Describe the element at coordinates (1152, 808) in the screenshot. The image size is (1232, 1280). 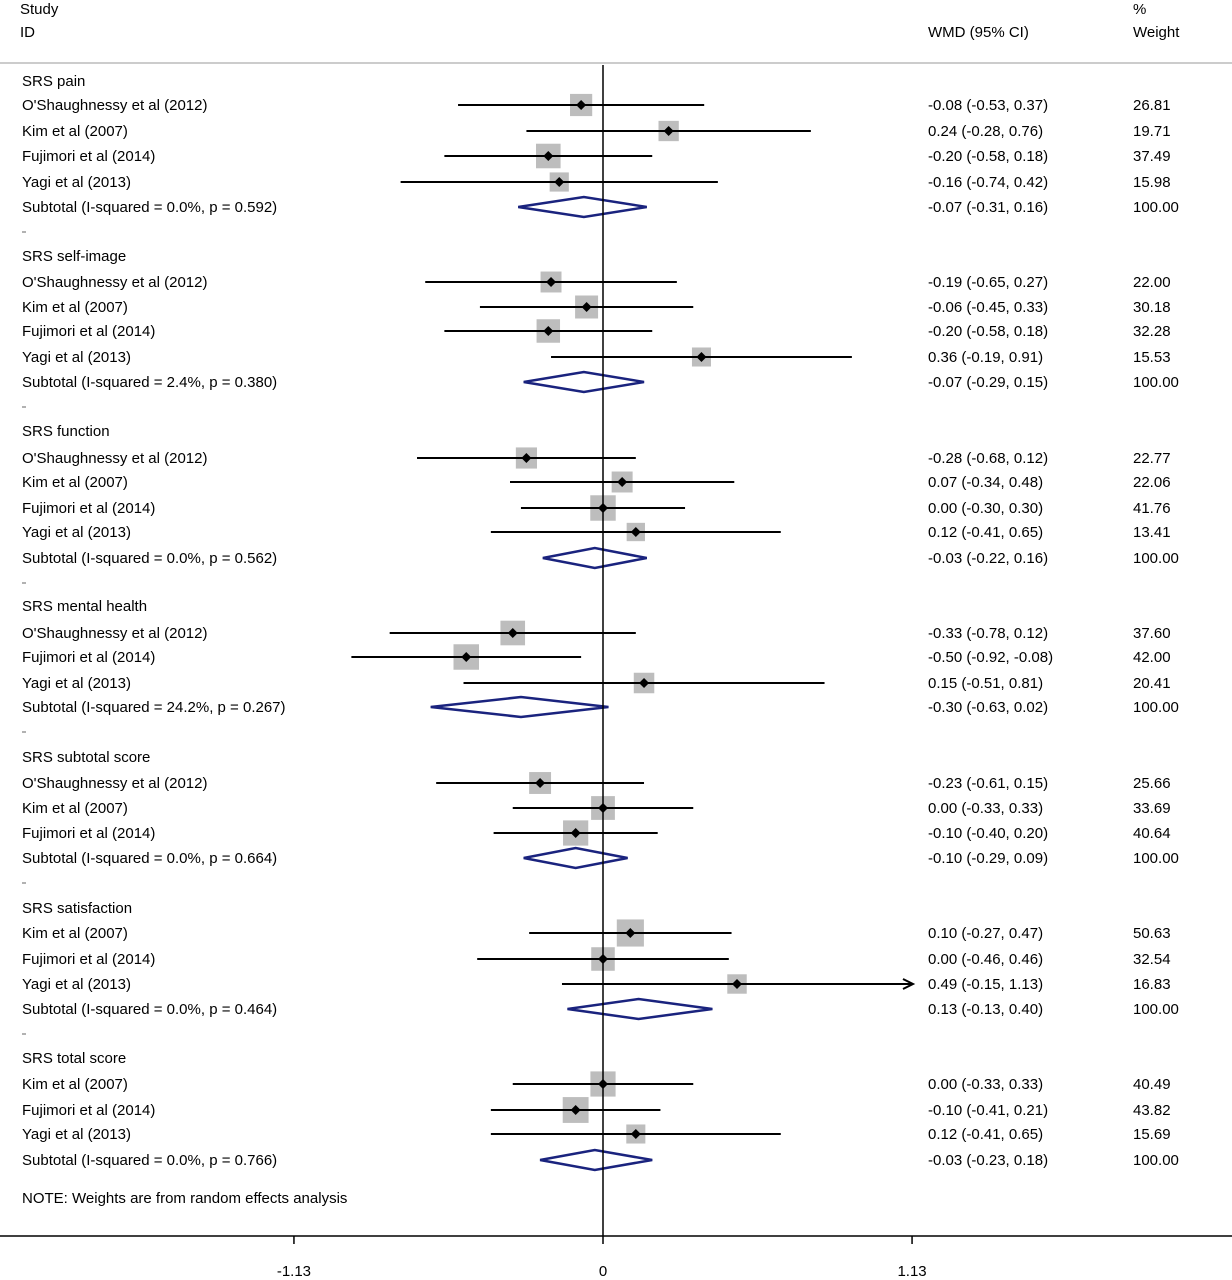
I see `study-weight: 33.69` at that location.